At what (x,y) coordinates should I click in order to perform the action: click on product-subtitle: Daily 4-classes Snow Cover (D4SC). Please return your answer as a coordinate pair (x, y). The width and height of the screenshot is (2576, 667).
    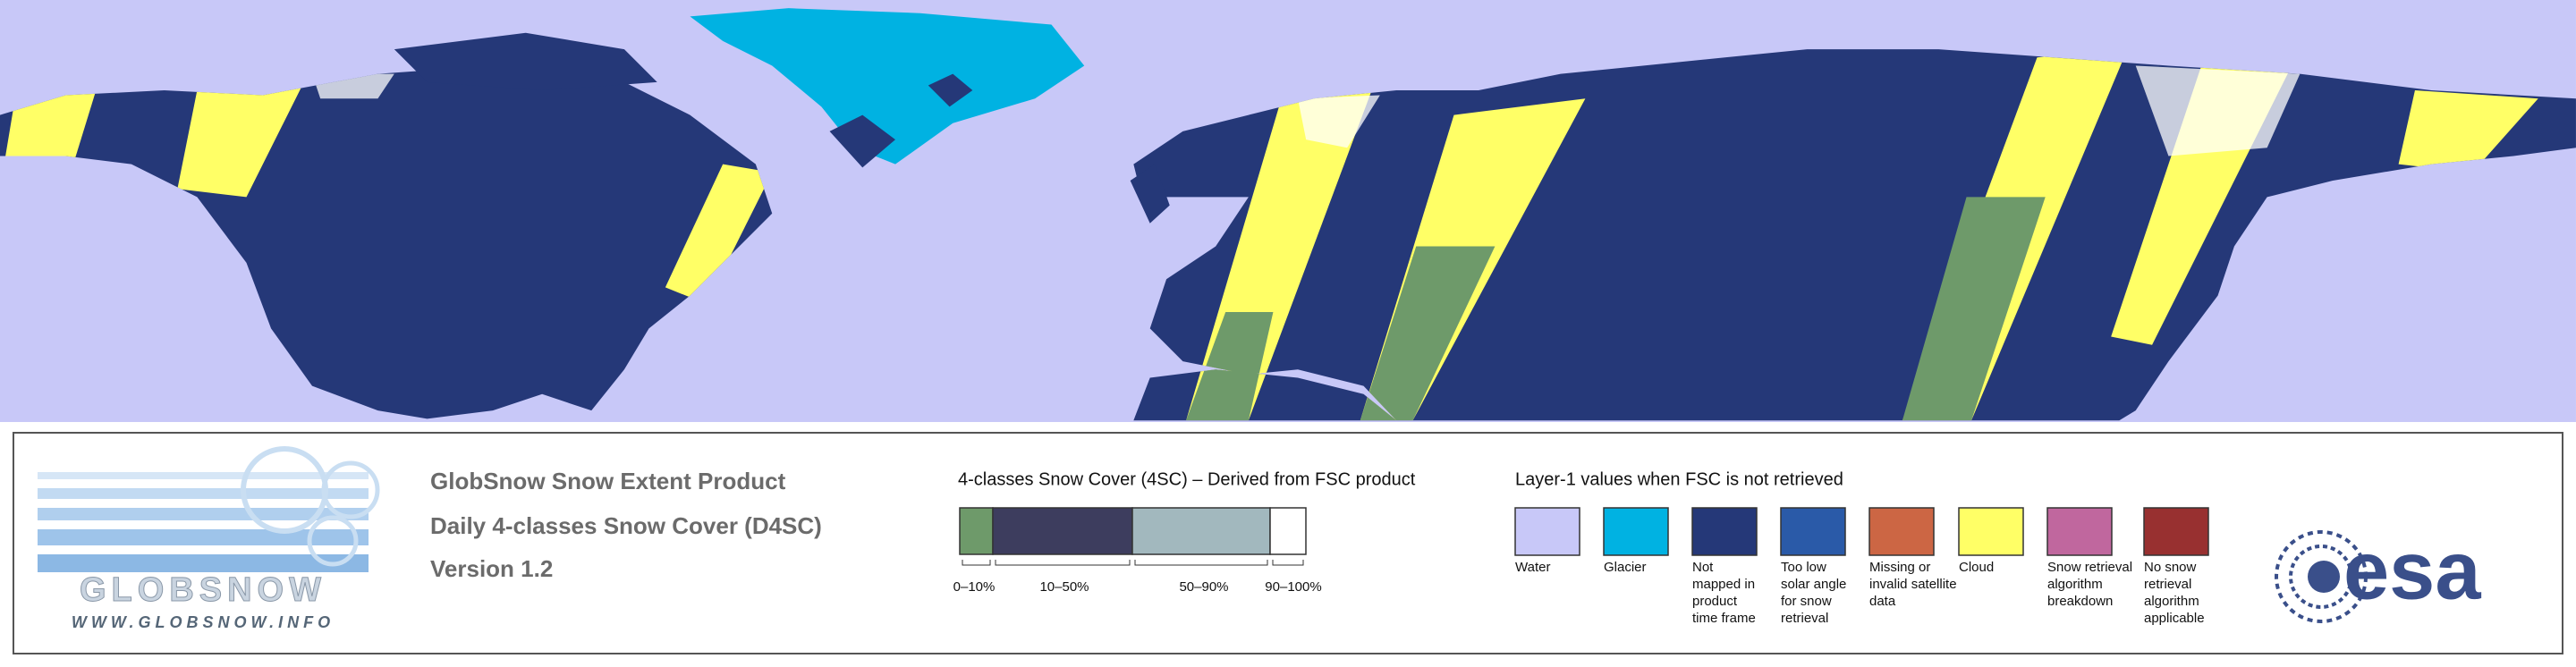
    Looking at the image, I should click on (626, 526).